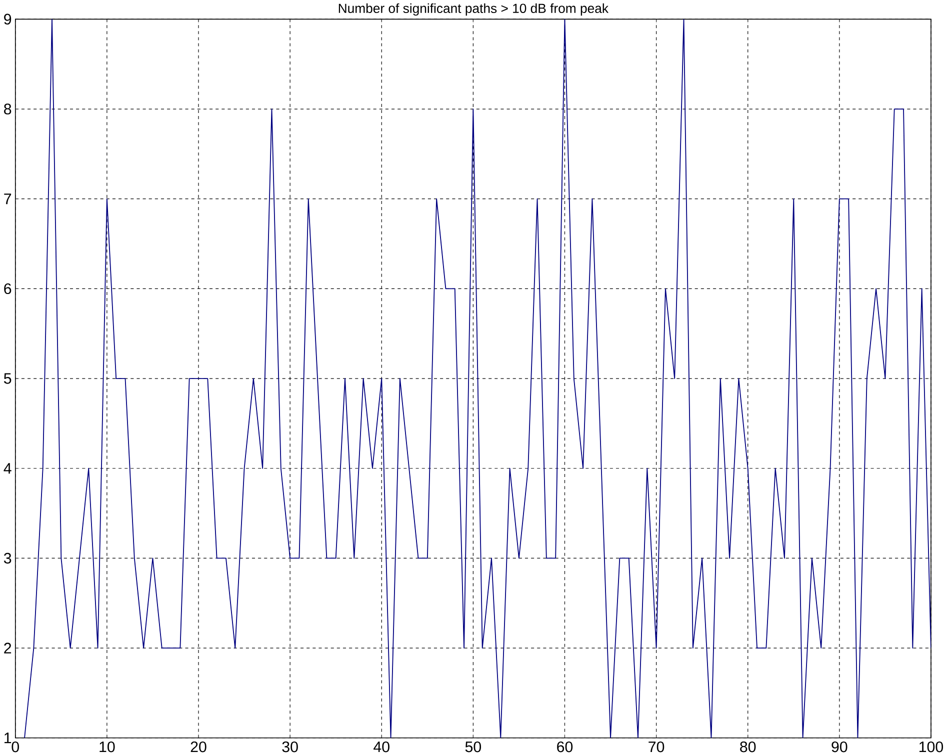  I want to click on y-tick-label: 5, so click(8, 378).